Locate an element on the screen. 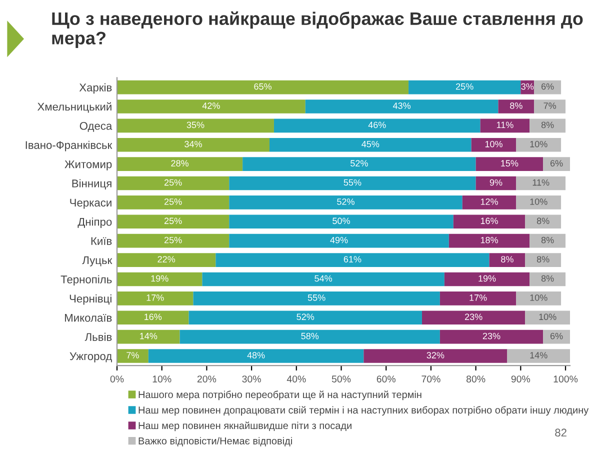 This screenshot has height=457, width=600. data-label: 49% is located at coordinates (339, 240).